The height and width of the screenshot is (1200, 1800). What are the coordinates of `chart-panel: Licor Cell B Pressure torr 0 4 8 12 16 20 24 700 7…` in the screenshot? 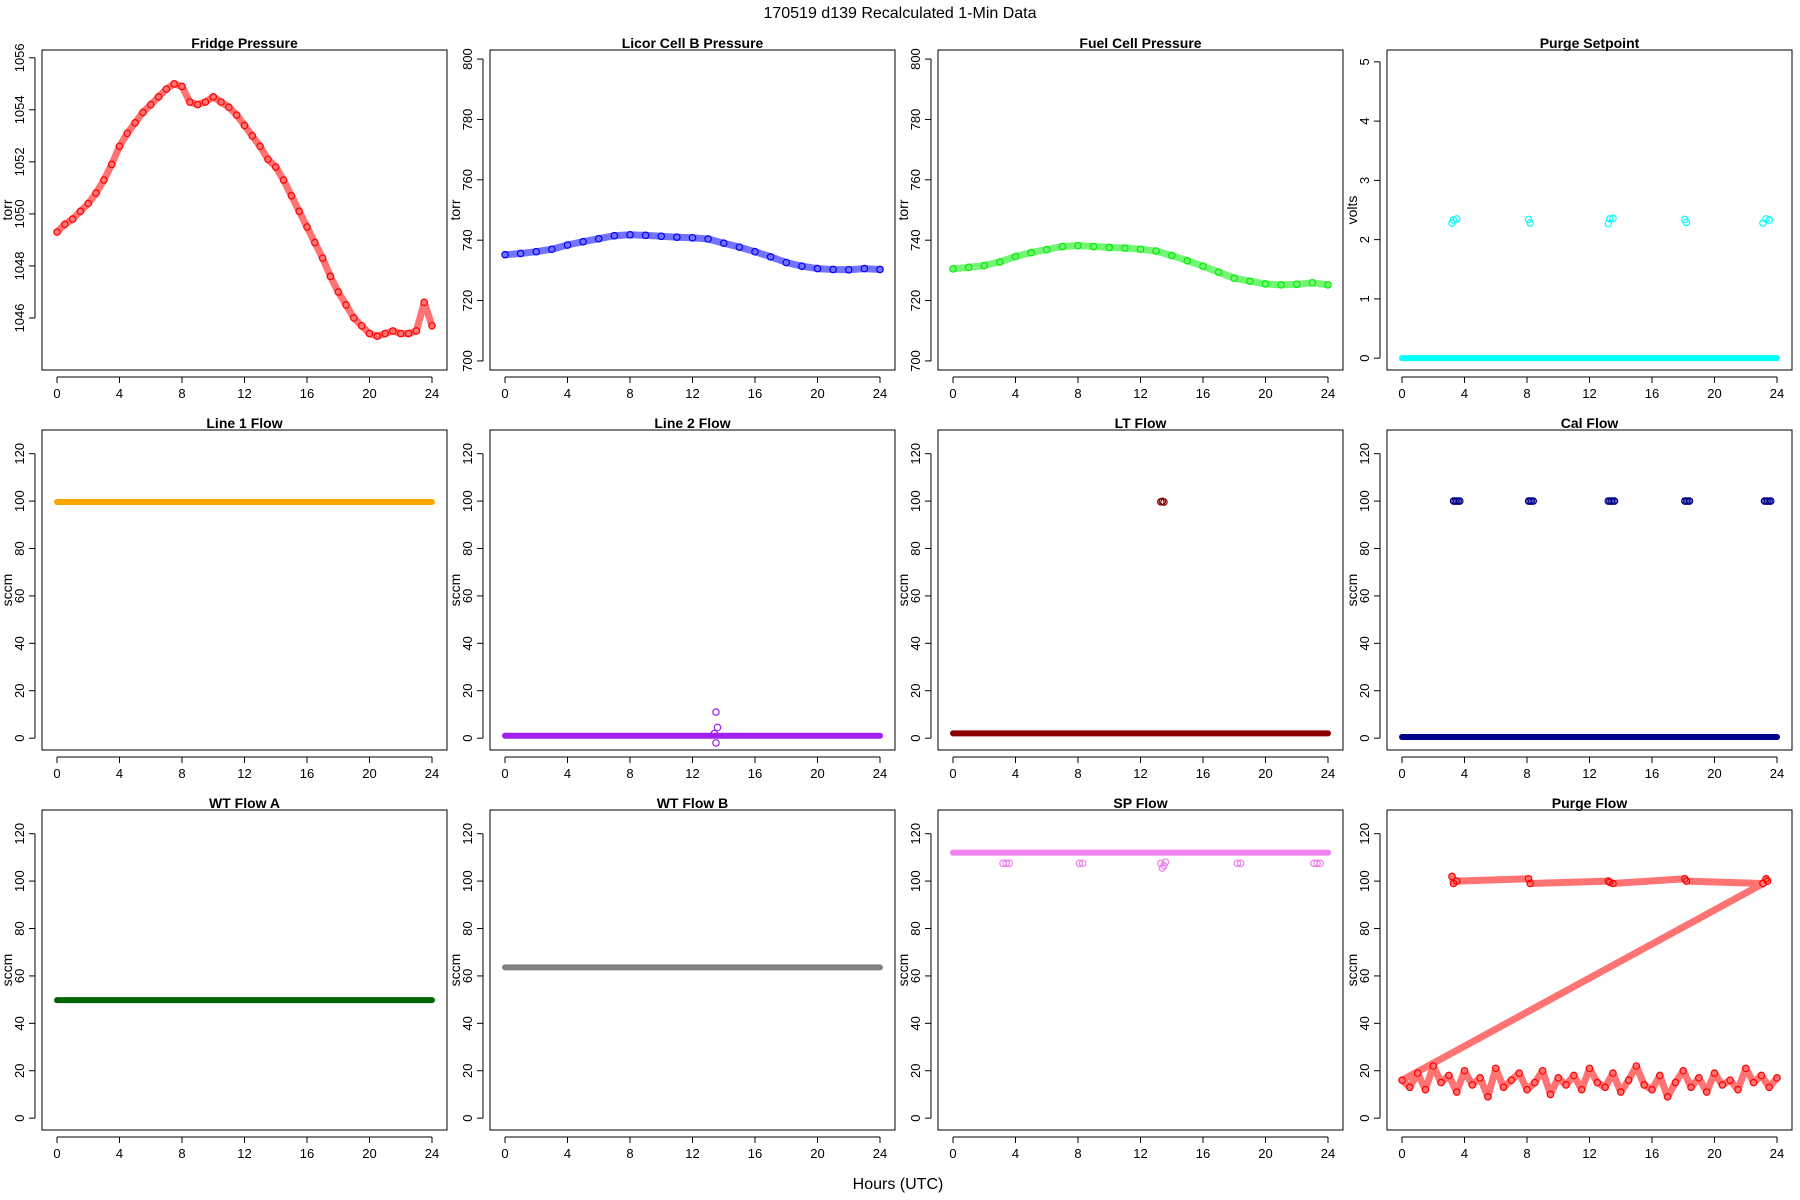 It's located at (671, 218).